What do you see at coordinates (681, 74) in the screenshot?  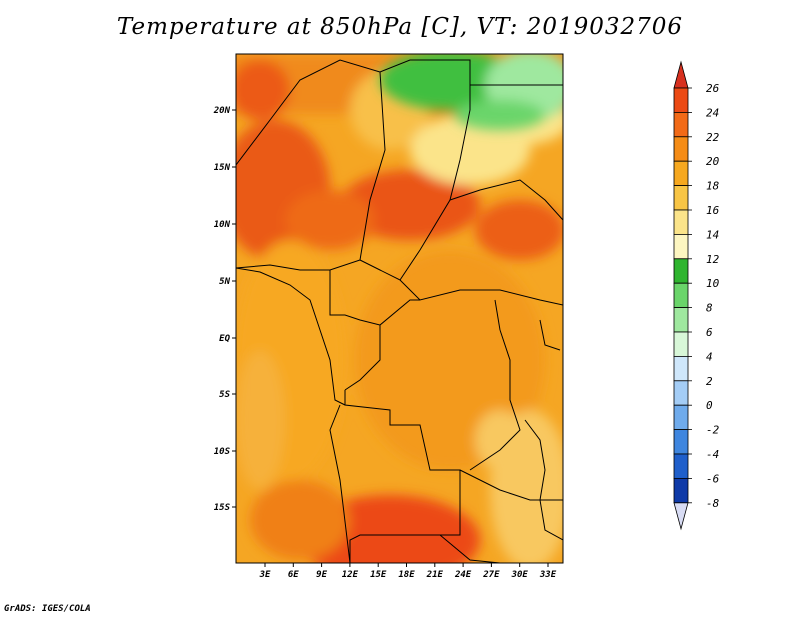 I see `colorbar-top-arrow` at bounding box center [681, 74].